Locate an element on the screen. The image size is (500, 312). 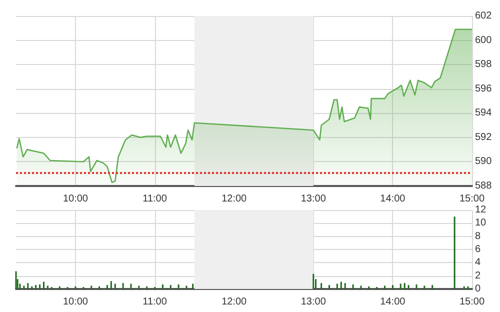
y-tick-label: 2 is located at coordinates (478, 276).